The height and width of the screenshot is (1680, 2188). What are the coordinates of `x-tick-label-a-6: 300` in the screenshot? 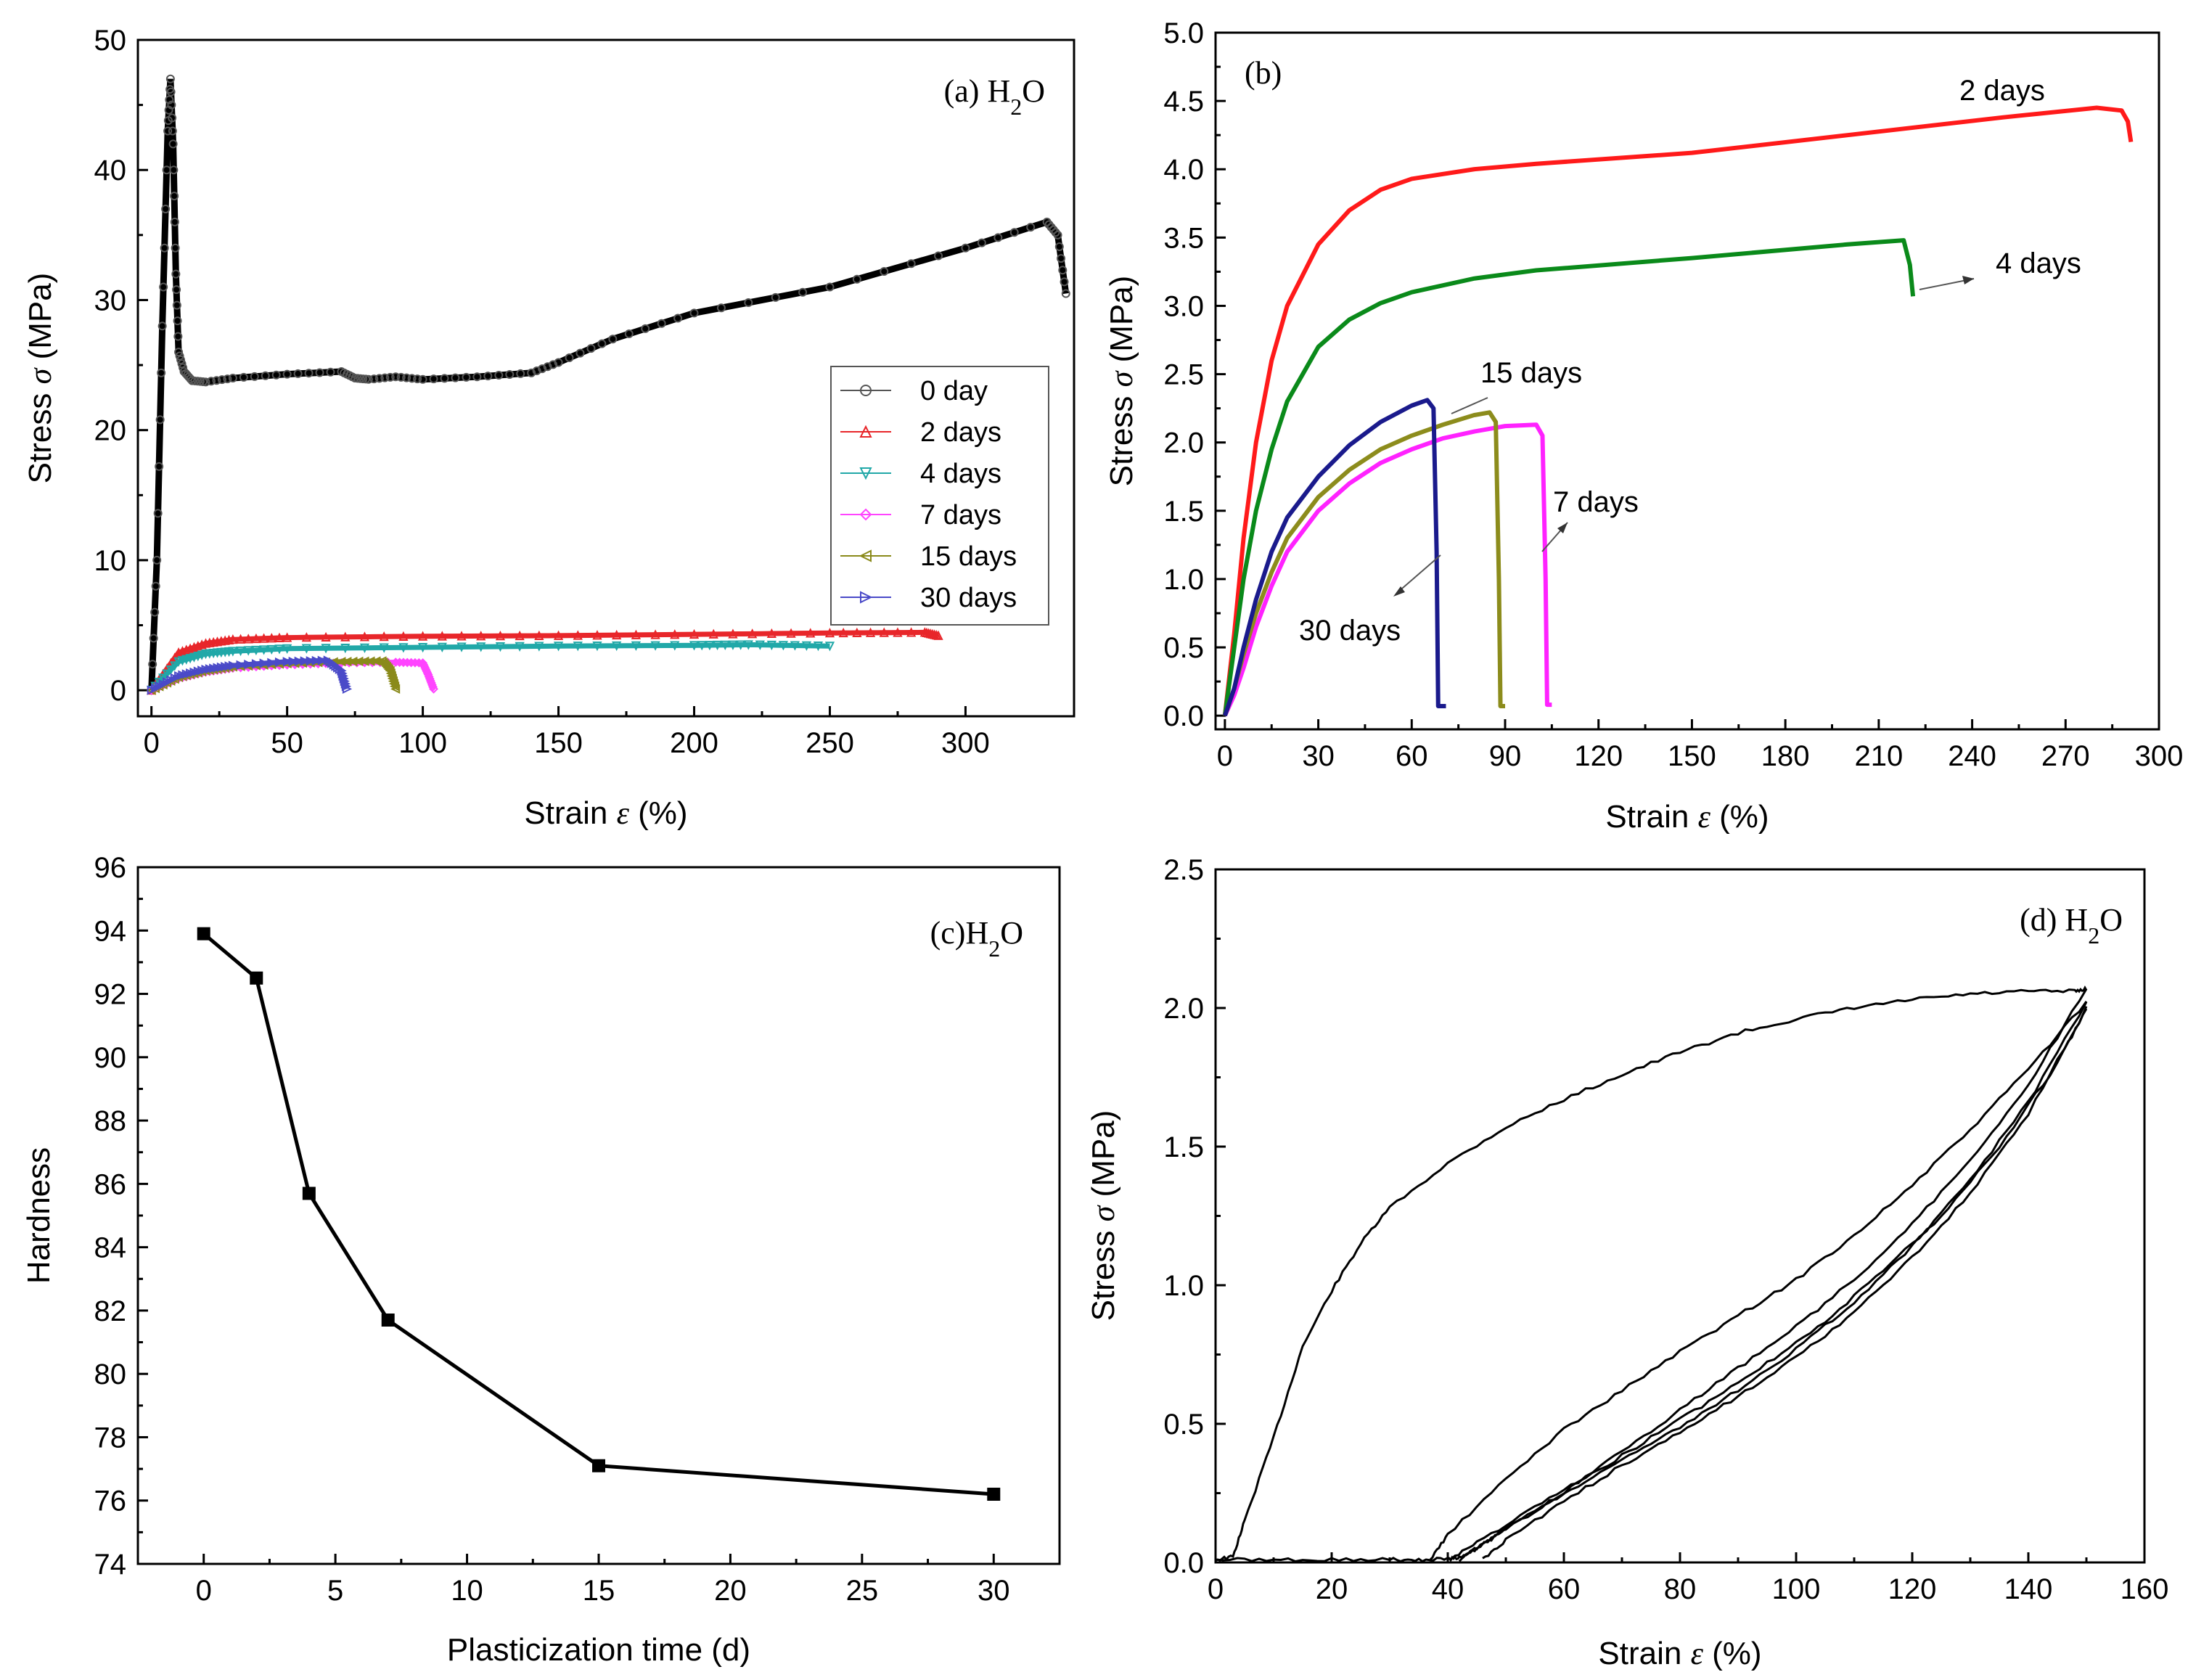 It's located at (965, 743).